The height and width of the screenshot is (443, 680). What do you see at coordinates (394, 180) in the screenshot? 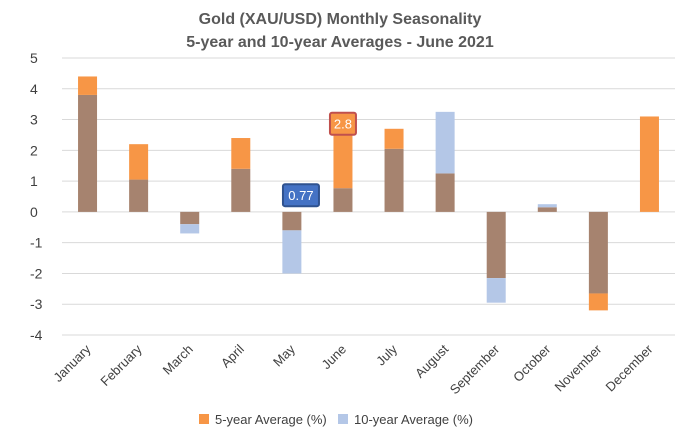
I see `bar-july-overlap` at bounding box center [394, 180].